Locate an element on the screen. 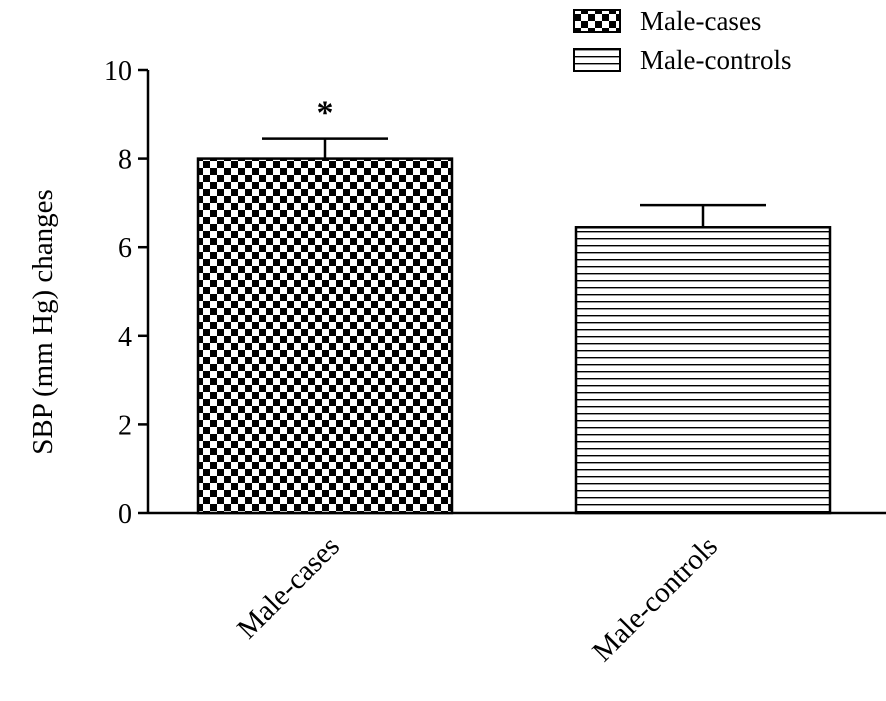 The width and height of the screenshot is (886, 701). legend-label-male-cases: Male-cases is located at coordinates (700, 21).